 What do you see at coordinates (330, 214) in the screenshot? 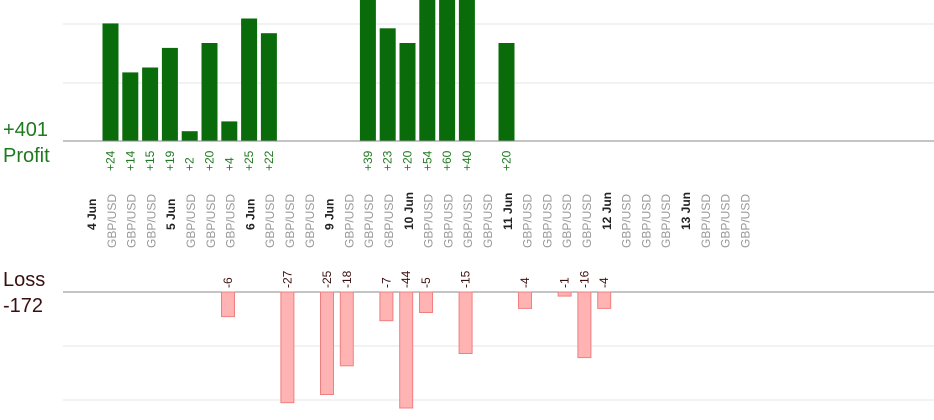
I see `day-label: 9 Jun` at bounding box center [330, 214].